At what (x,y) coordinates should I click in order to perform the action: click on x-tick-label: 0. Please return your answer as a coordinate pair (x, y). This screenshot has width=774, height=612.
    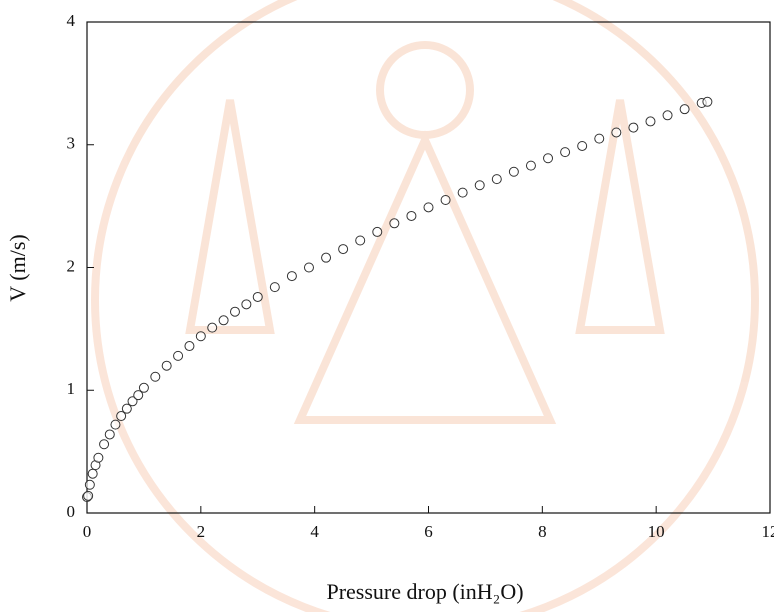
    Looking at the image, I should click on (87, 531).